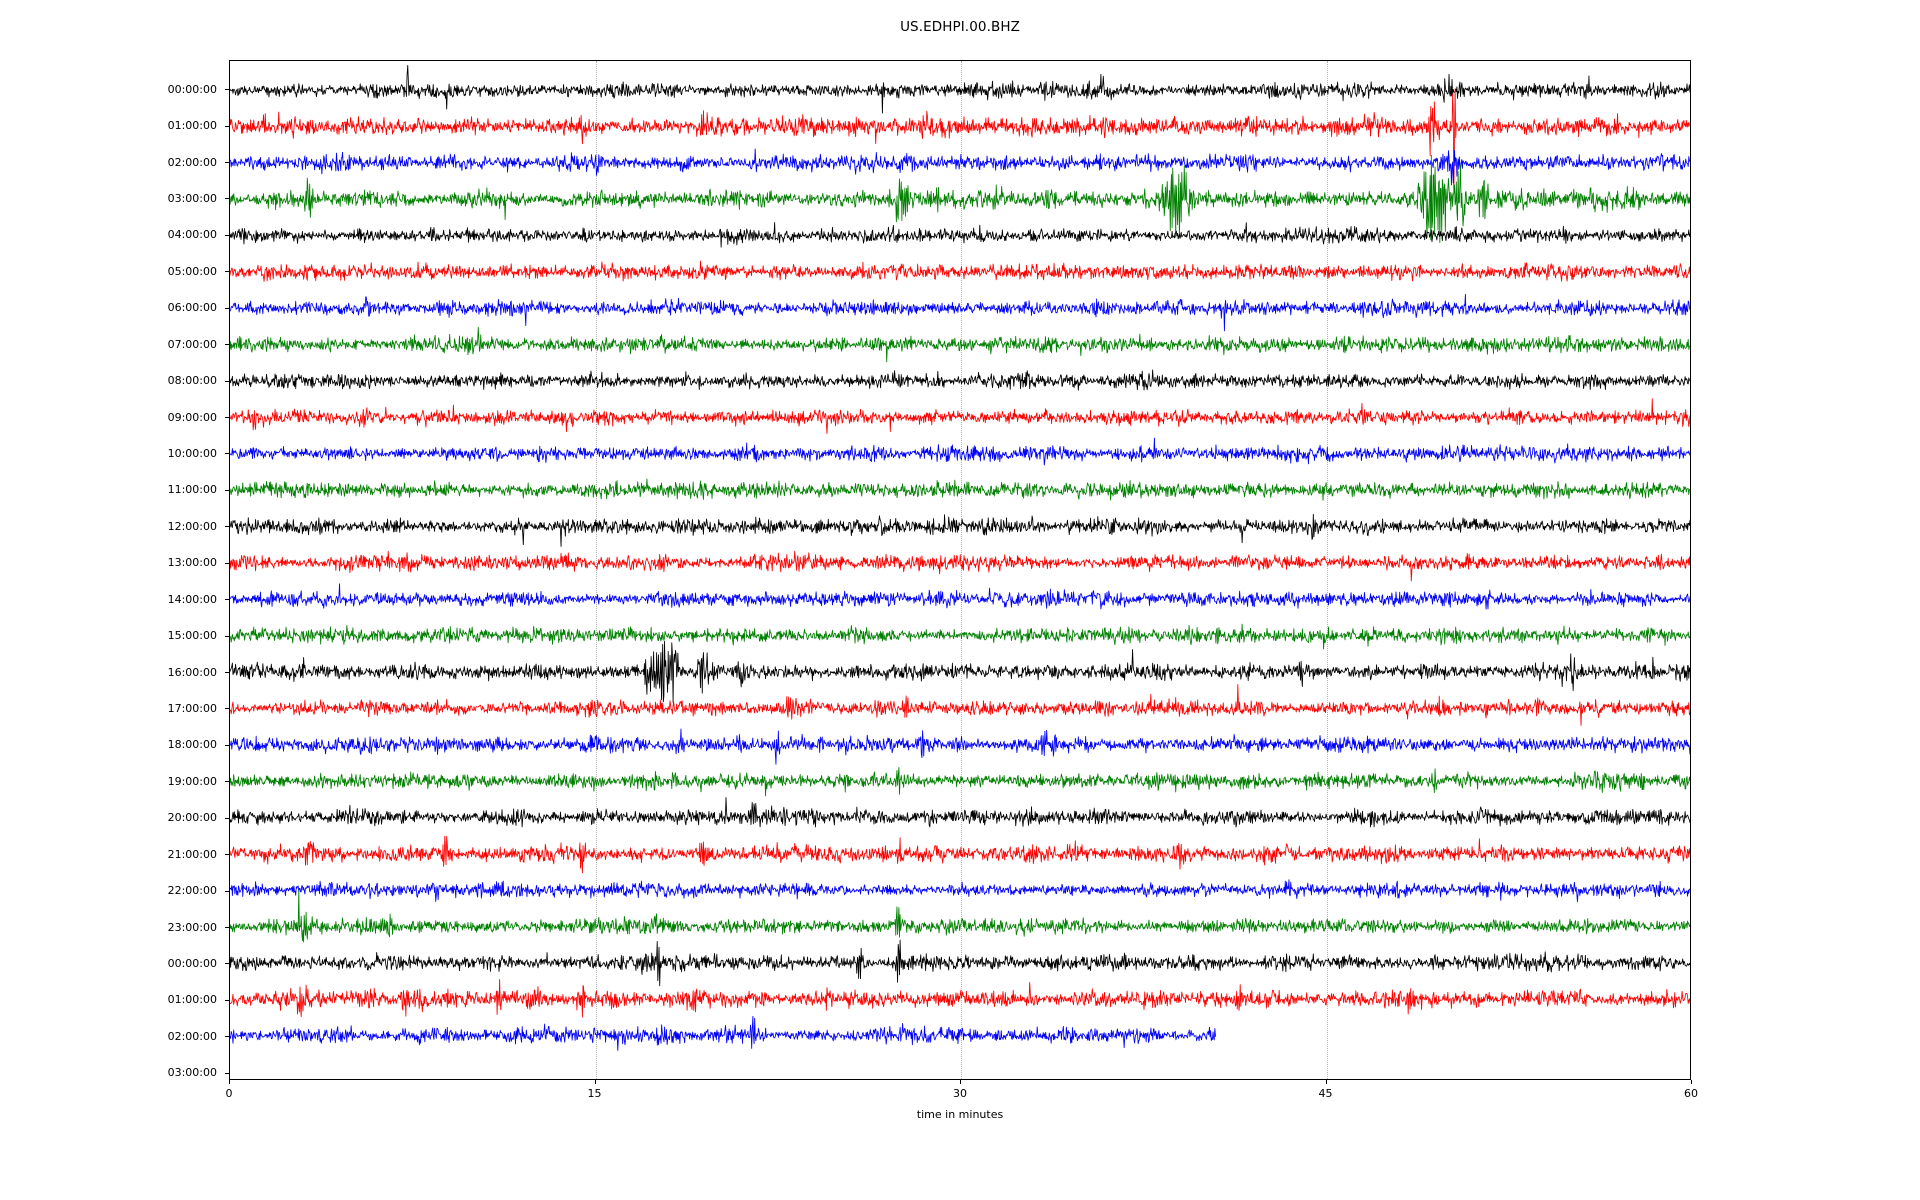  I want to click on y-tick-label-22: 22:00:00, so click(192, 891).